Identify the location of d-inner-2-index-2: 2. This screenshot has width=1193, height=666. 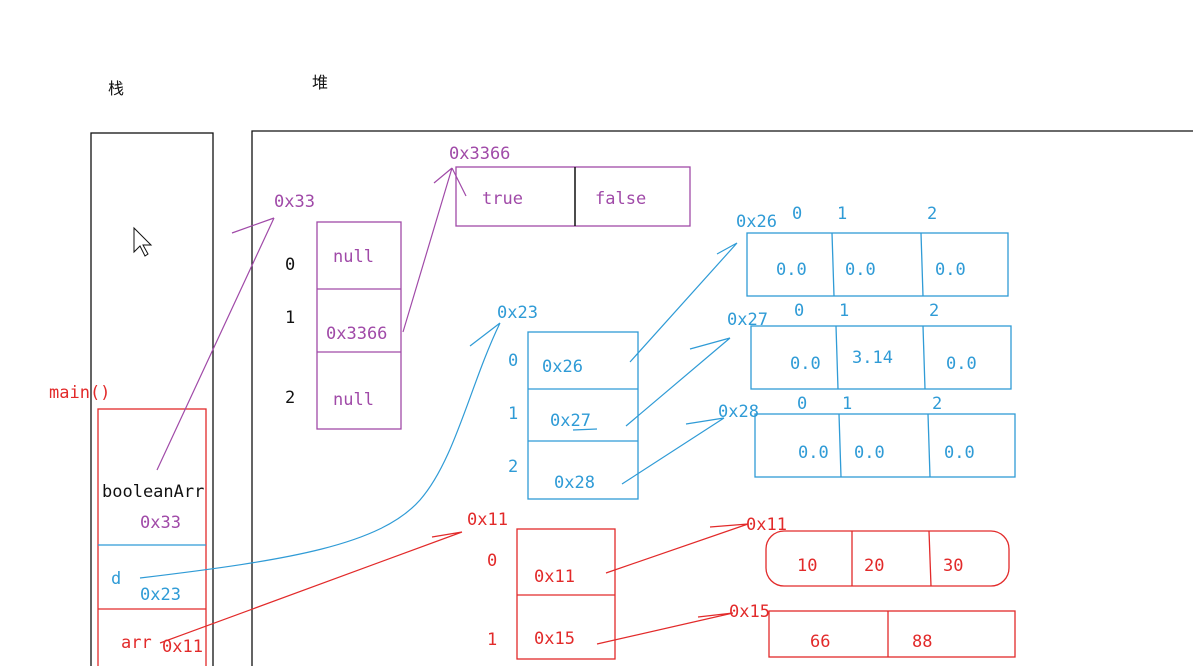
(937, 404).